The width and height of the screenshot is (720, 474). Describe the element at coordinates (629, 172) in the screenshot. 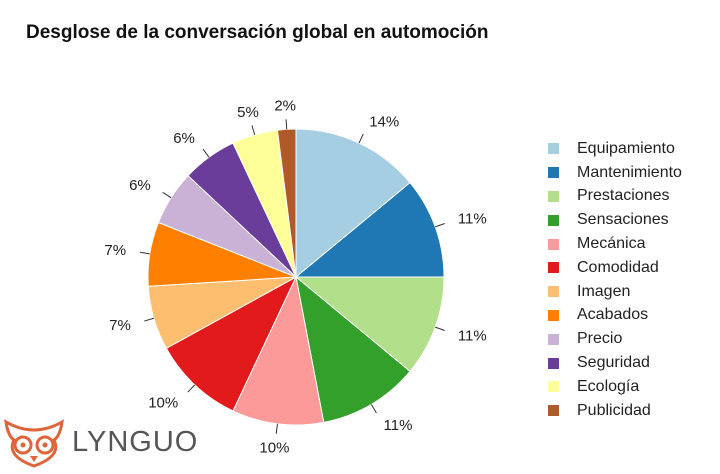

I see `legend-label: Mantenimiento` at that location.